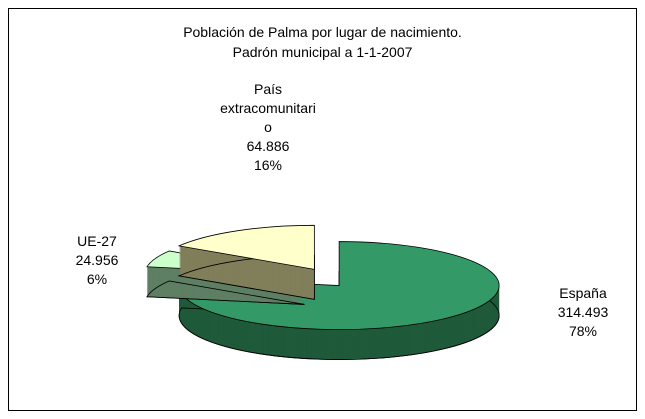 The image size is (645, 419). I want to click on slice-side-outline, so click(225, 292).